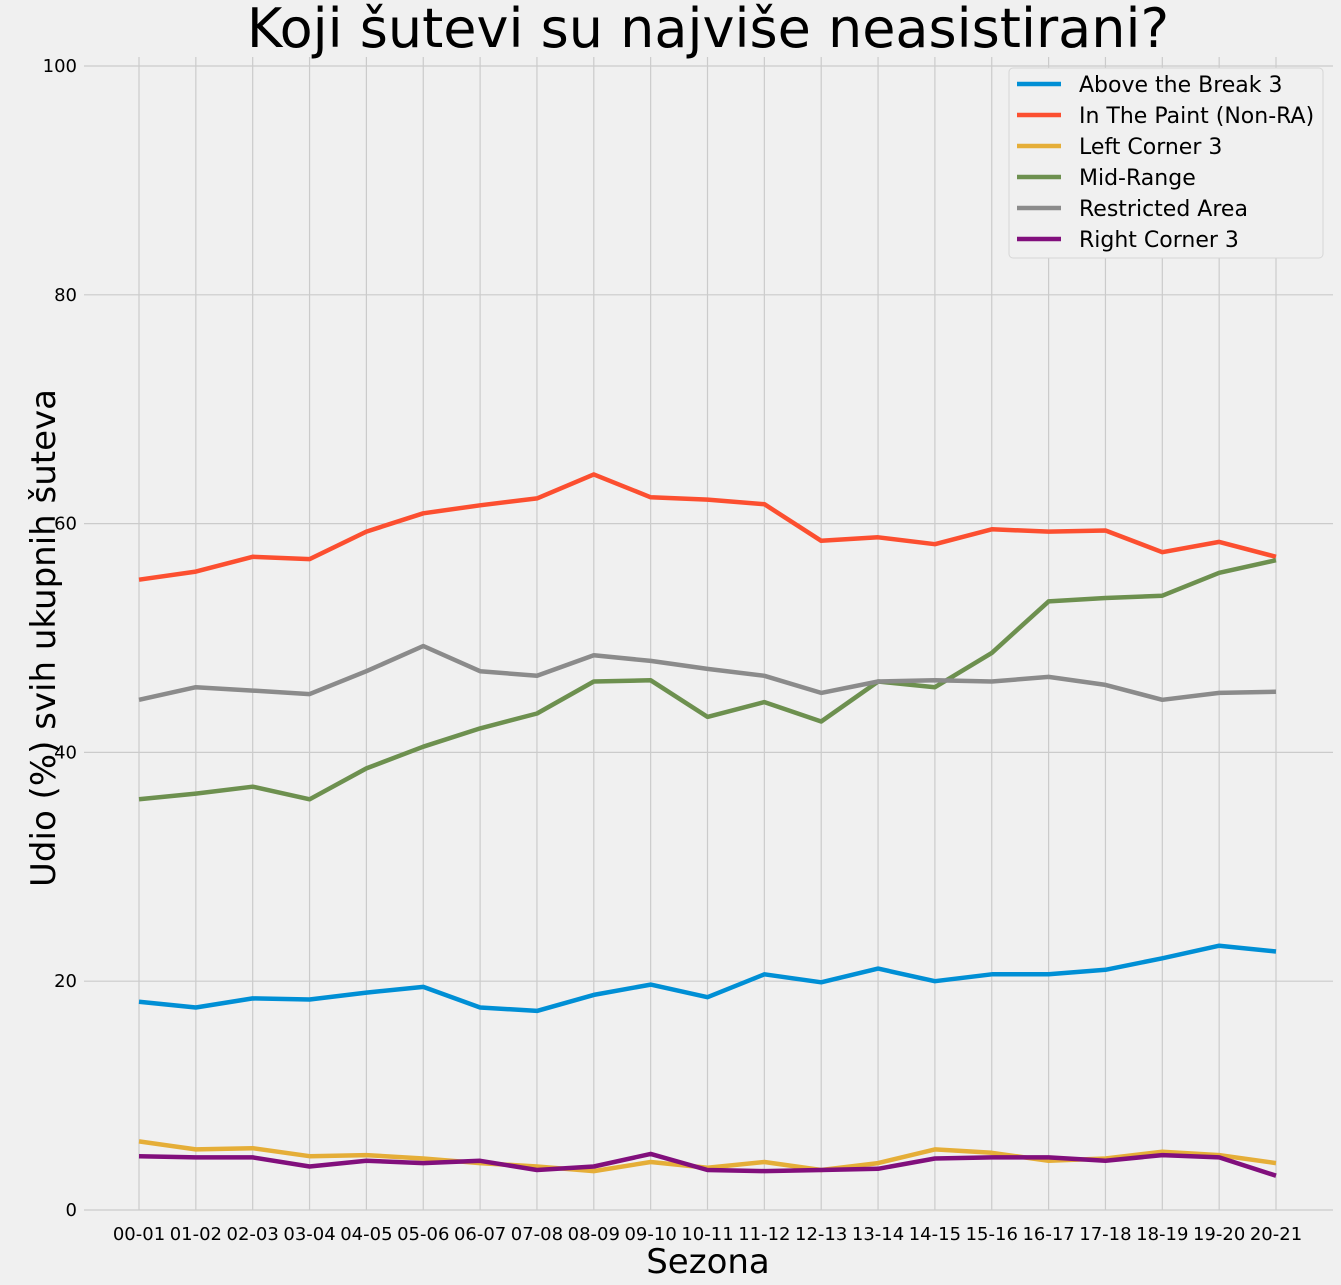  Describe the element at coordinates (1181, 85) in the screenshot. I see `legend-label: Above the Break 3` at that location.